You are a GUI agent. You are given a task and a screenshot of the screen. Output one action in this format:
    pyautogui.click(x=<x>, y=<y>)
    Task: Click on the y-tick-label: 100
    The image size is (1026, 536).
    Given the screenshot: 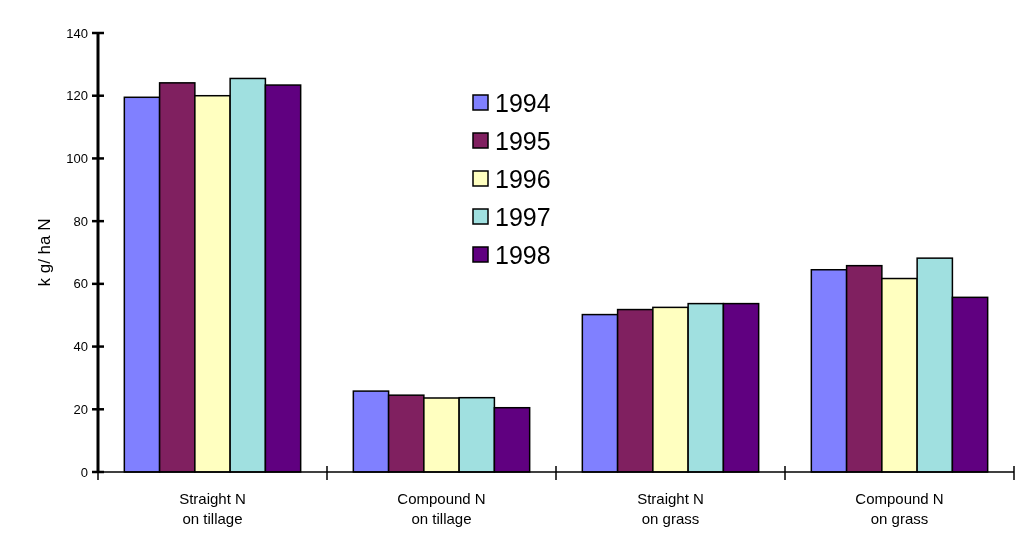 What is the action you would take?
    pyautogui.click(x=77, y=158)
    